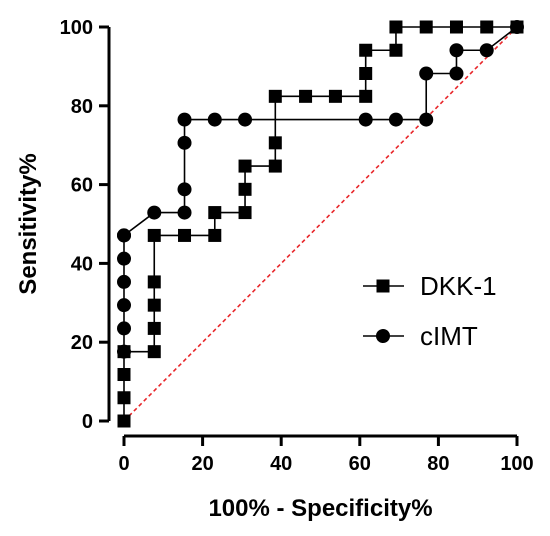  I want to click on x-tick-label: 40, so click(281, 464).